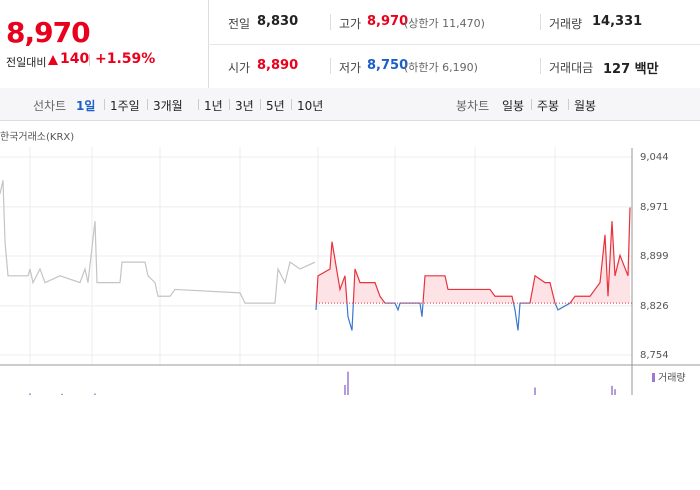  I want to click on stat-value: 127 백만, so click(631, 69).